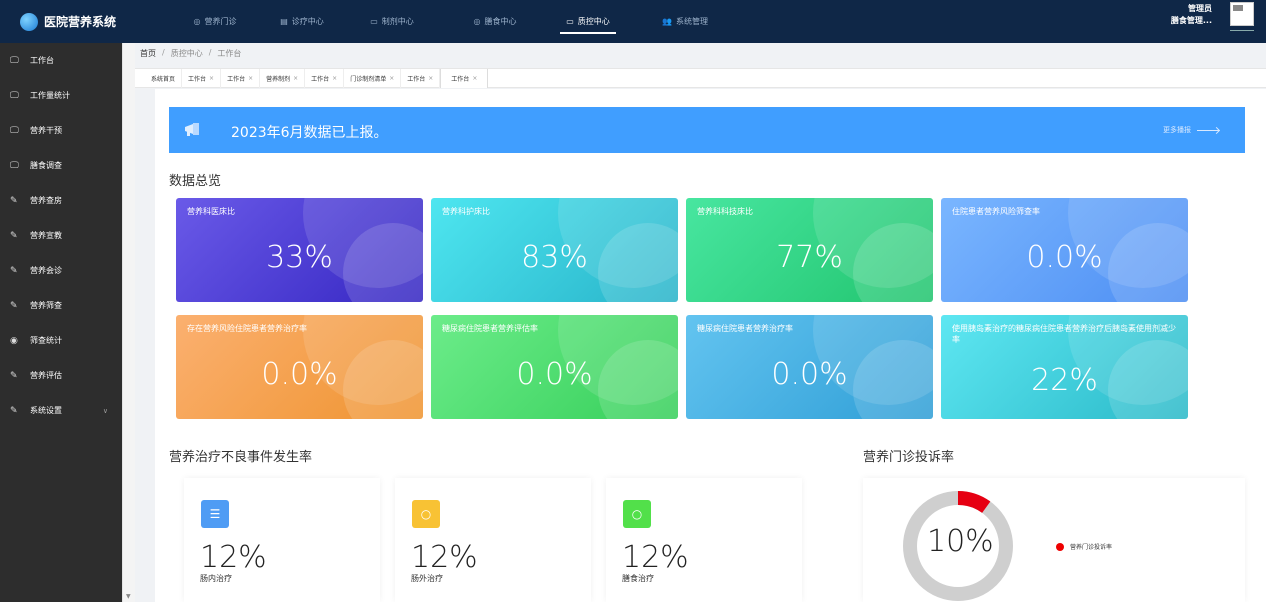 Image resolution: width=1266 pixels, height=602 pixels. Describe the element at coordinates (299, 367) in the screenshot. I see `metric-card: 存在营养风险住院患者营养治疗率 0.0%` at that location.